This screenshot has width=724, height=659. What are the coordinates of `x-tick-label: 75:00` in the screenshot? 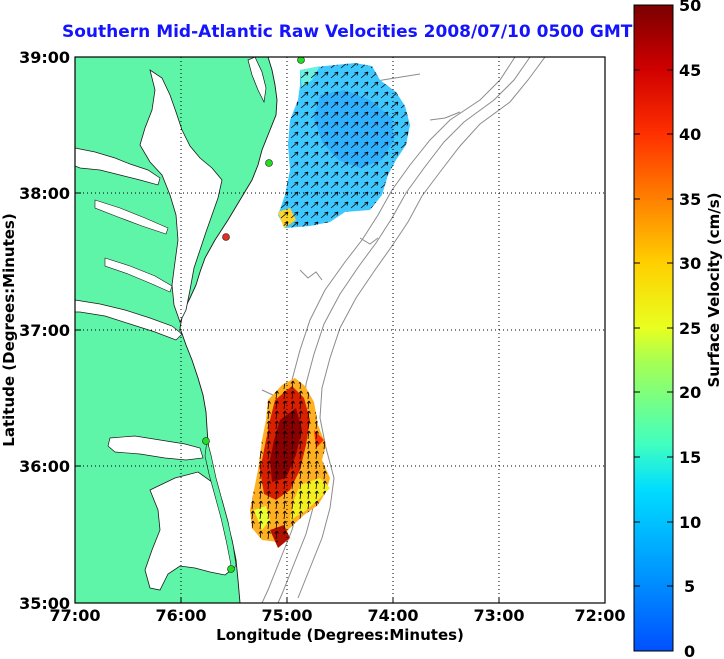 It's located at (287, 615).